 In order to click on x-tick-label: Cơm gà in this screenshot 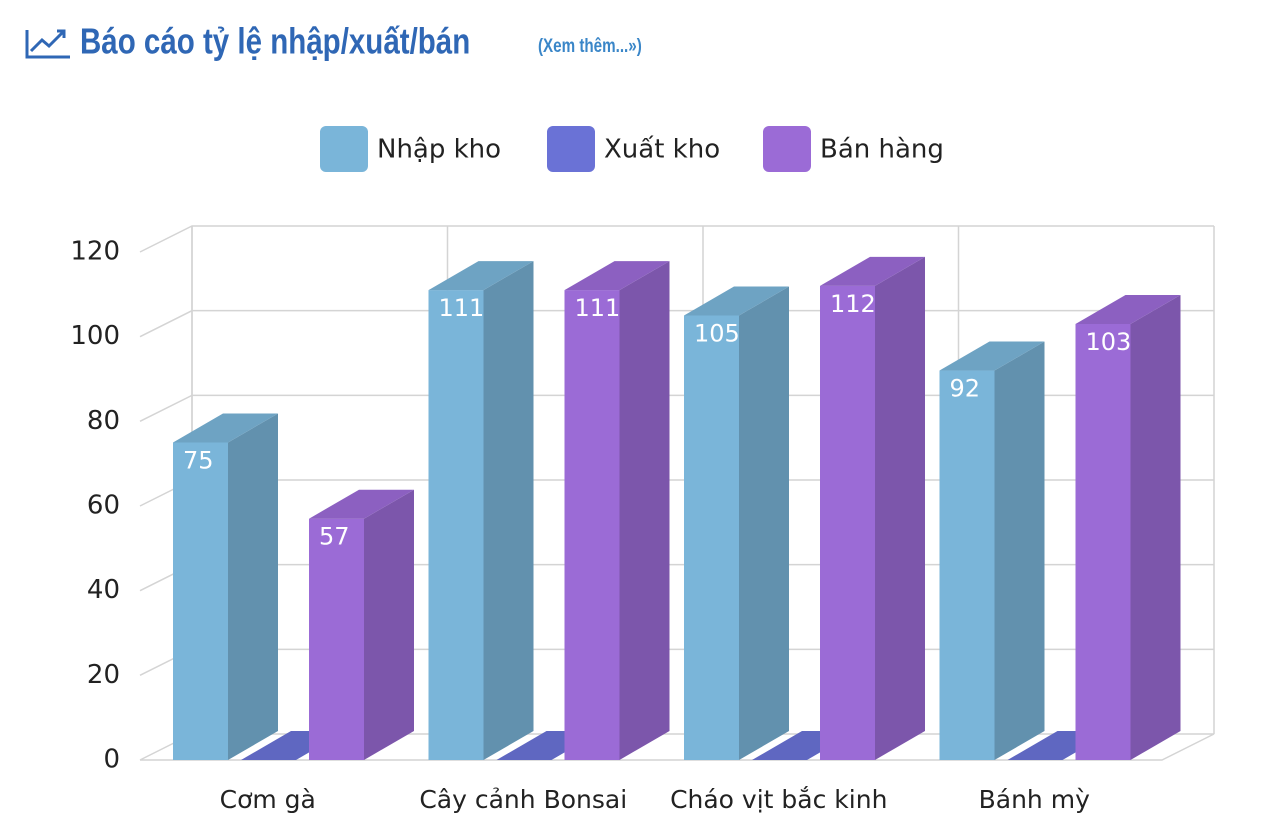, I will do `click(268, 799)`.